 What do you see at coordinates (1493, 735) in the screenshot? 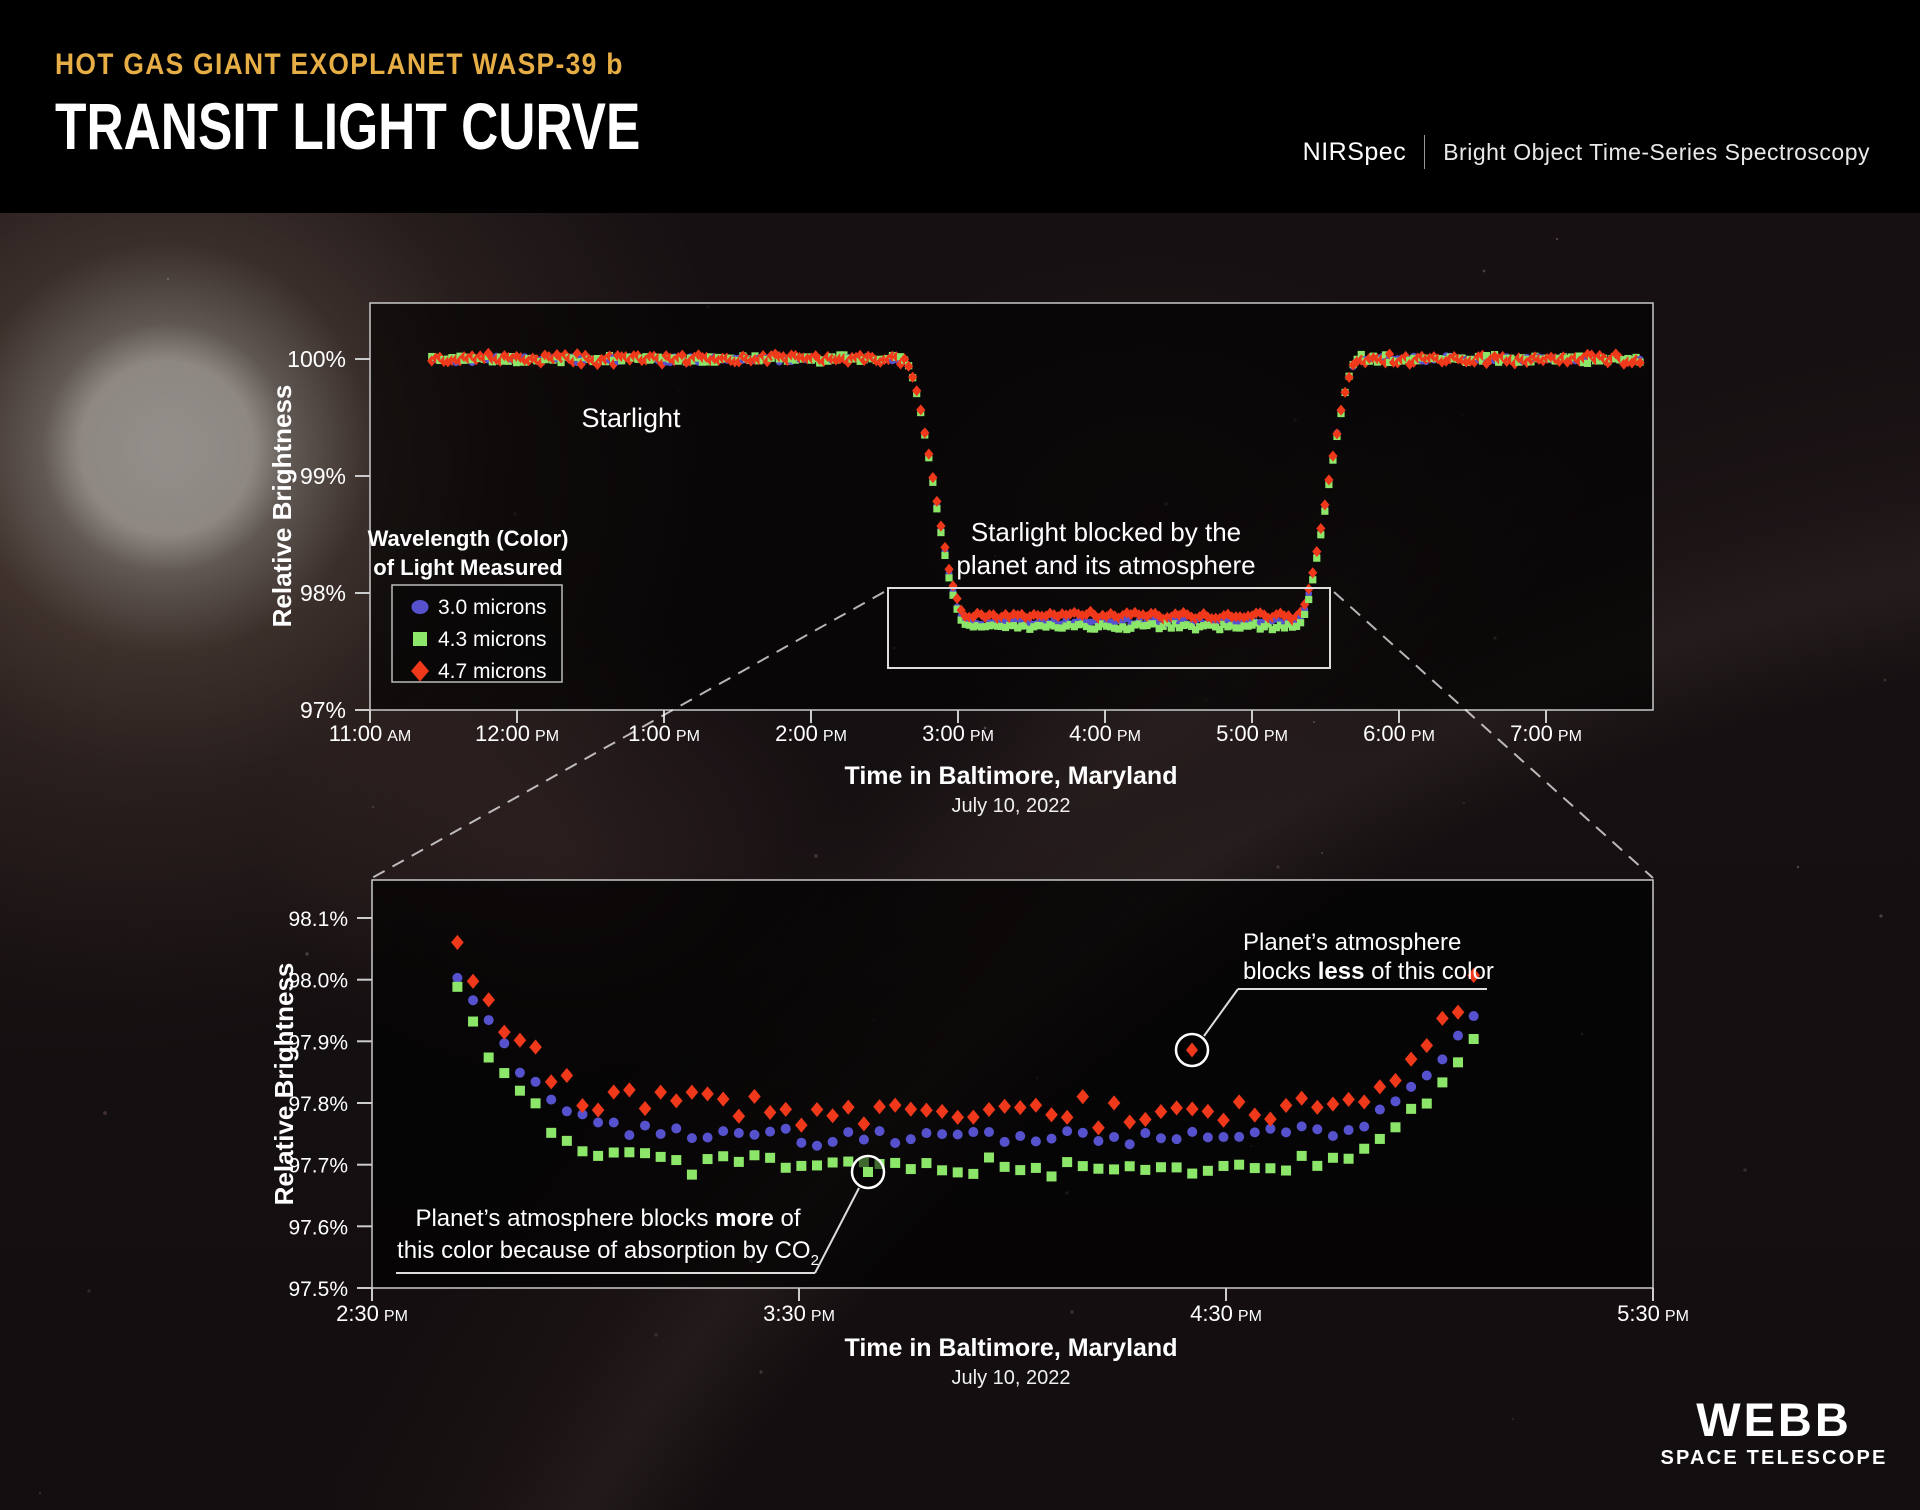
I see `zoom-connector-right` at bounding box center [1493, 735].